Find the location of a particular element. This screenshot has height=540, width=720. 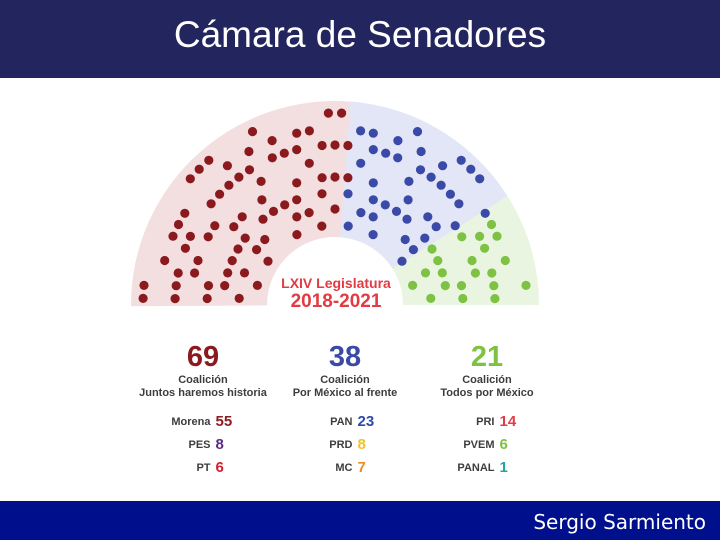

party-name: PRD is located at coordinates (341, 444).